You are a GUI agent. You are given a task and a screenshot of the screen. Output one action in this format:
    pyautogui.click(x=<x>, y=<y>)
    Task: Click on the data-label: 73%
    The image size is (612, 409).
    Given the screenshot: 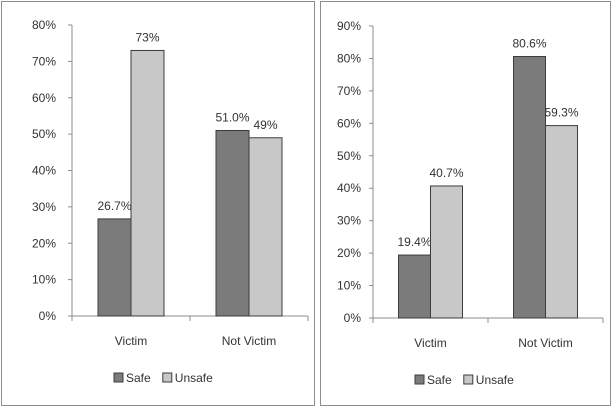 What is the action you would take?
    pyautogui.click(x=147, y=37)
    